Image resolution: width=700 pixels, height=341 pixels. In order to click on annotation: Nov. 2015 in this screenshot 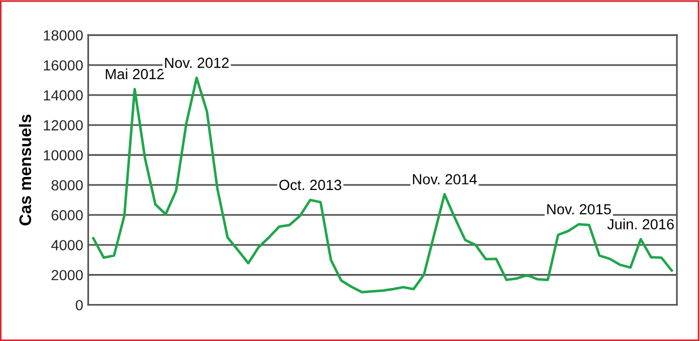, I will do `click(579, 209)`.